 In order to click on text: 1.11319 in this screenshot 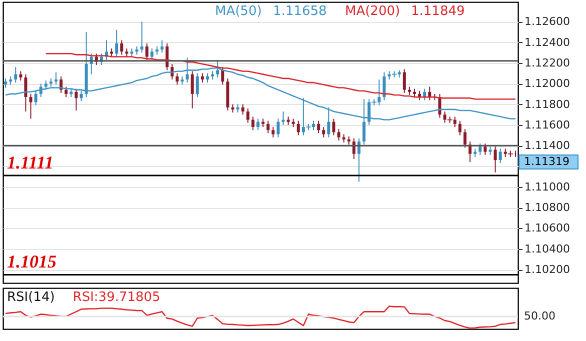, I will do `click(547, 161)`.